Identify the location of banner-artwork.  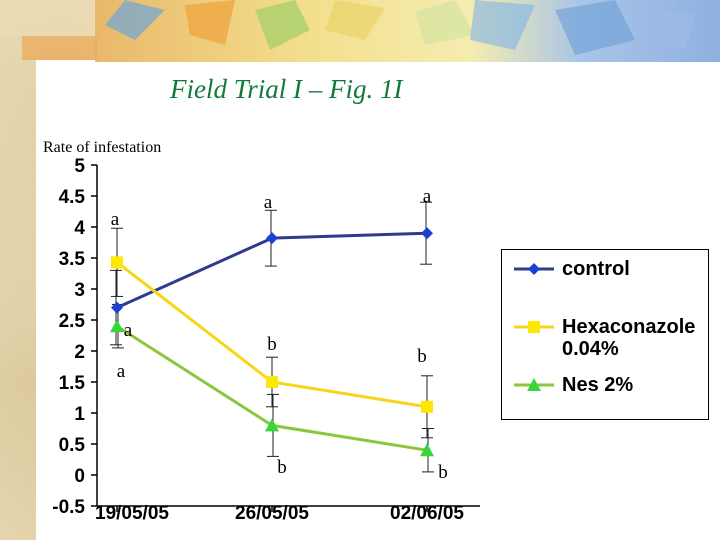
(407, 31).